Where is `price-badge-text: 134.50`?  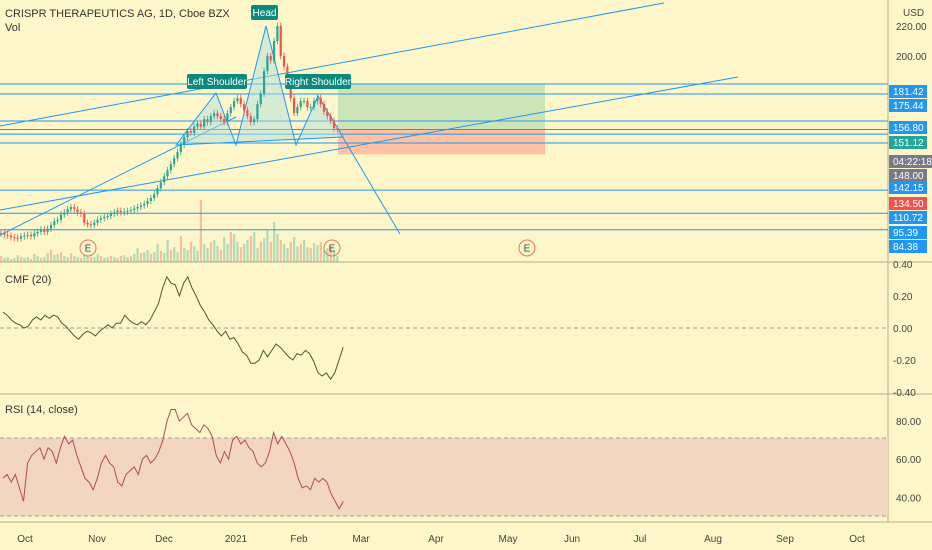
price-badge-text: 134.50 is located at coordinates (908, 204).